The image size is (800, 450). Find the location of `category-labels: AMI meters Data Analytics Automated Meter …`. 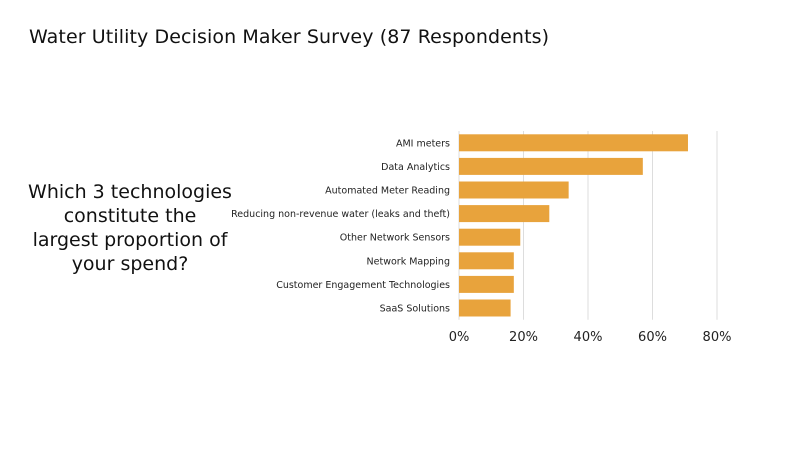

category-labels: AMI meters Data Analytics Automated Meter … is located at coordinates (340, 226).